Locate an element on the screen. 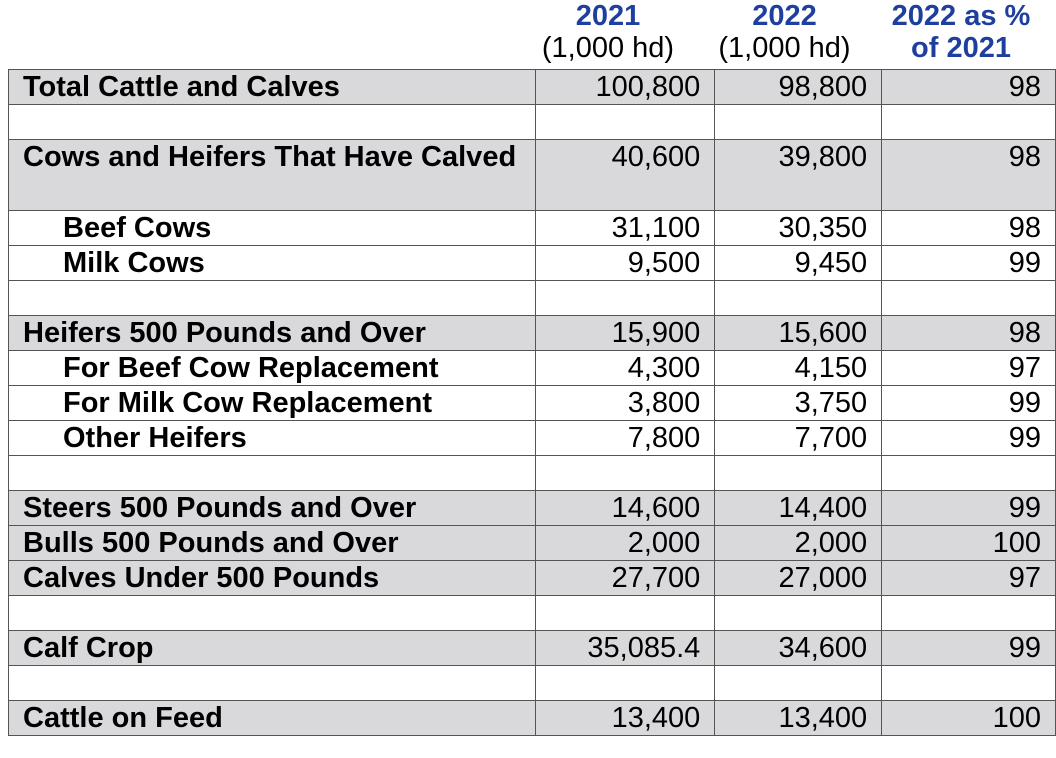  table-row: Total Cattle and Calves 100,800 98,800 98 is located at coordinates (531, 87).